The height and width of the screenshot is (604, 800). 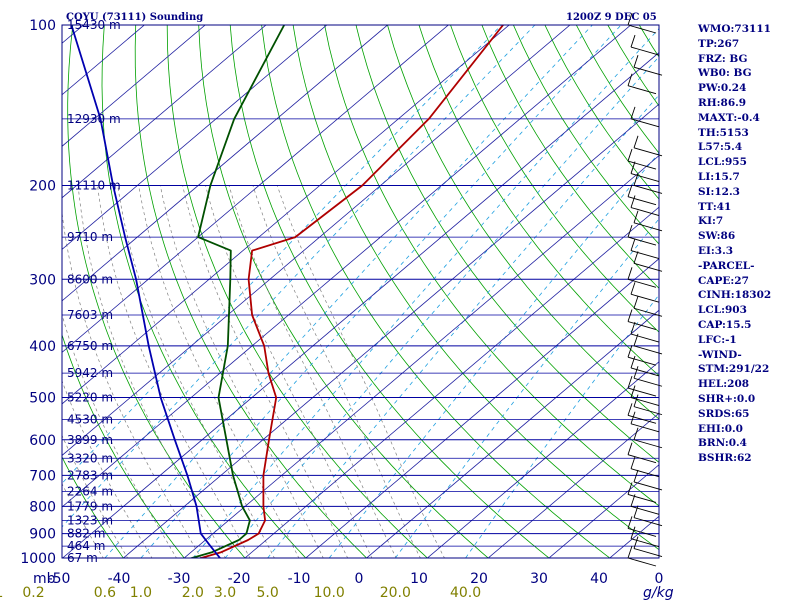 What do you see at coordinates (748, 295) in the screenshot?
I see `index-line: CINH:18302` at bounding box center [748, 295].